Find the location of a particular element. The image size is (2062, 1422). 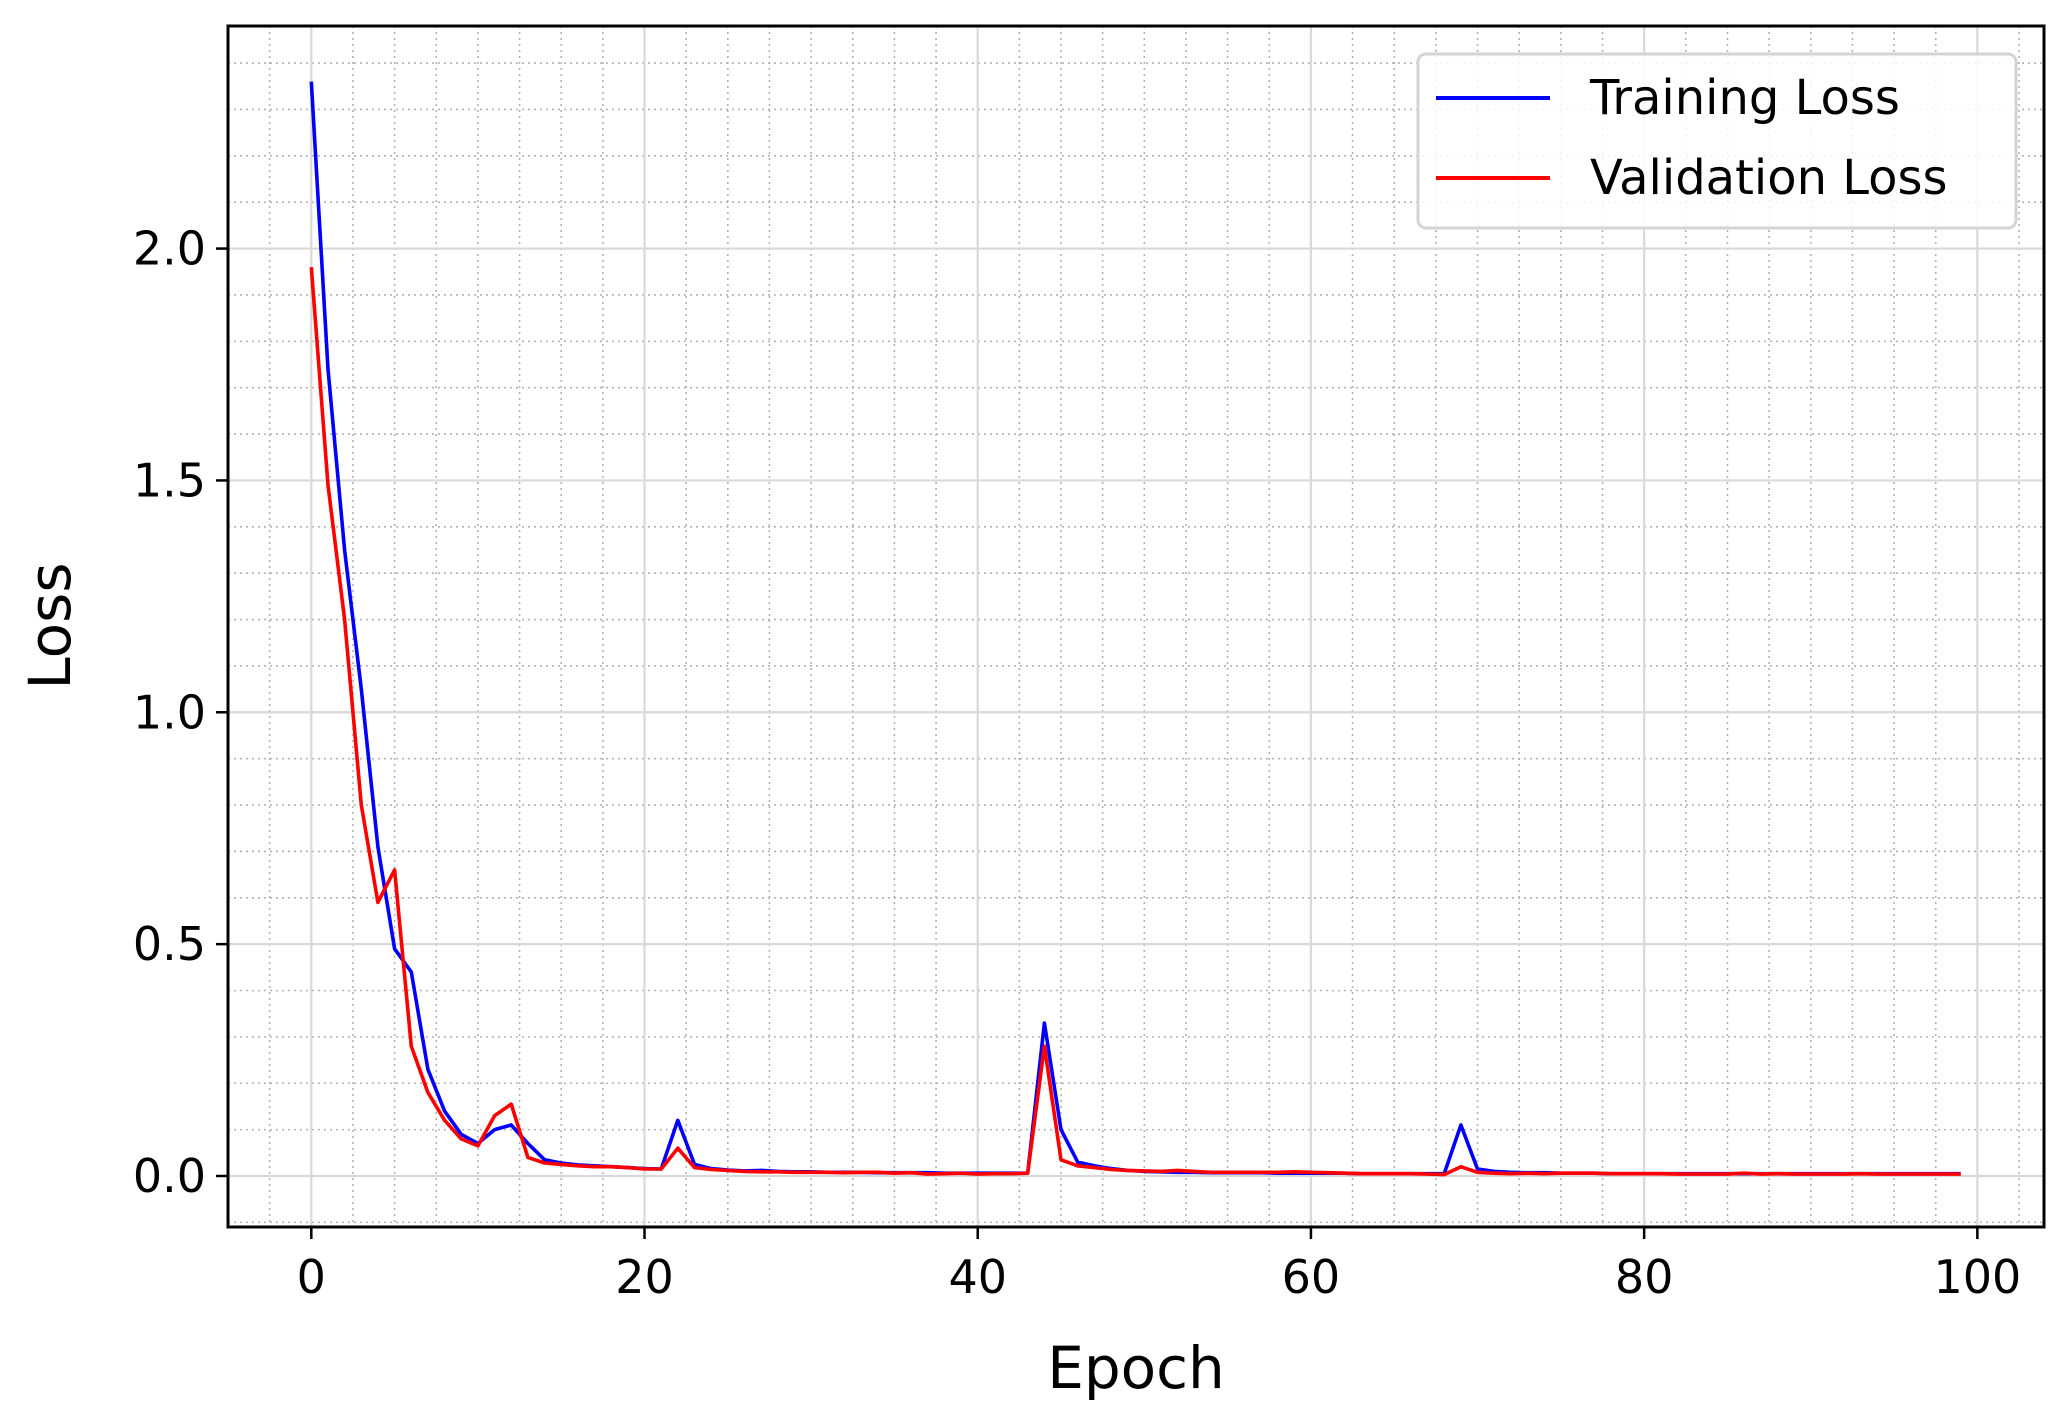

legend-label-validation-loss: Validation Loss is located at coordinates (1769, 178).